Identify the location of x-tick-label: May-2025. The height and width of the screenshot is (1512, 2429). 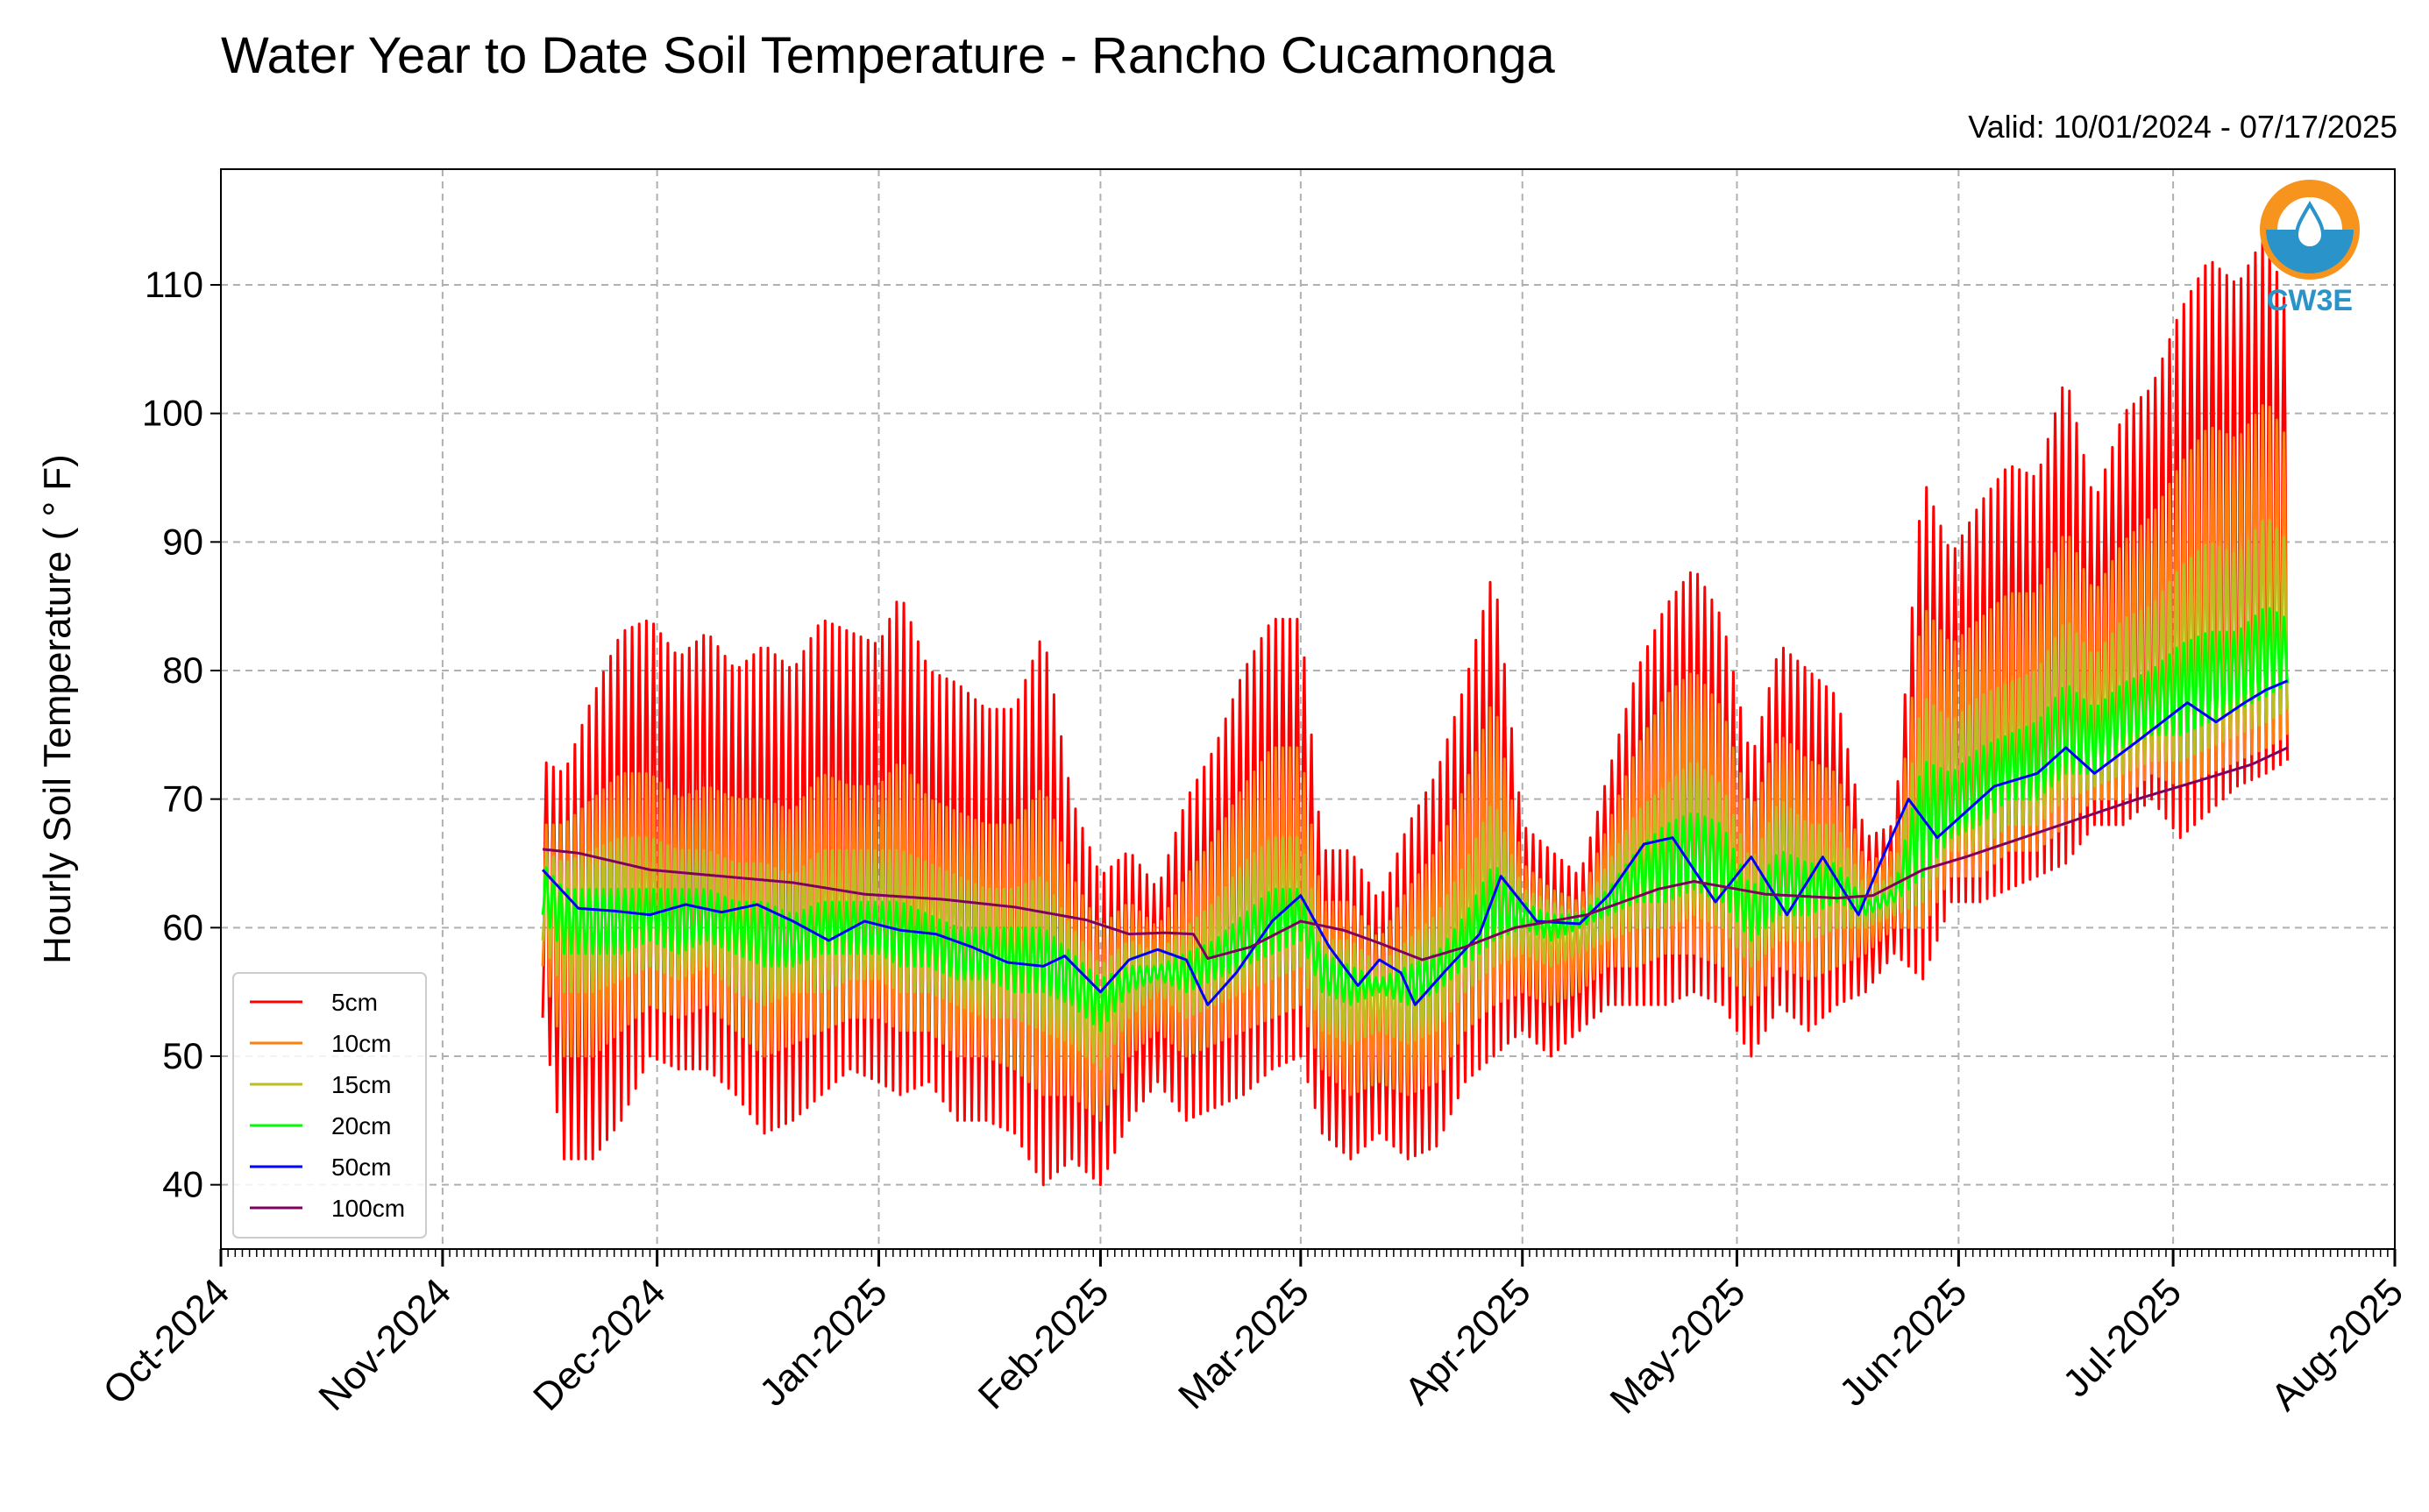
(1678, 1346).